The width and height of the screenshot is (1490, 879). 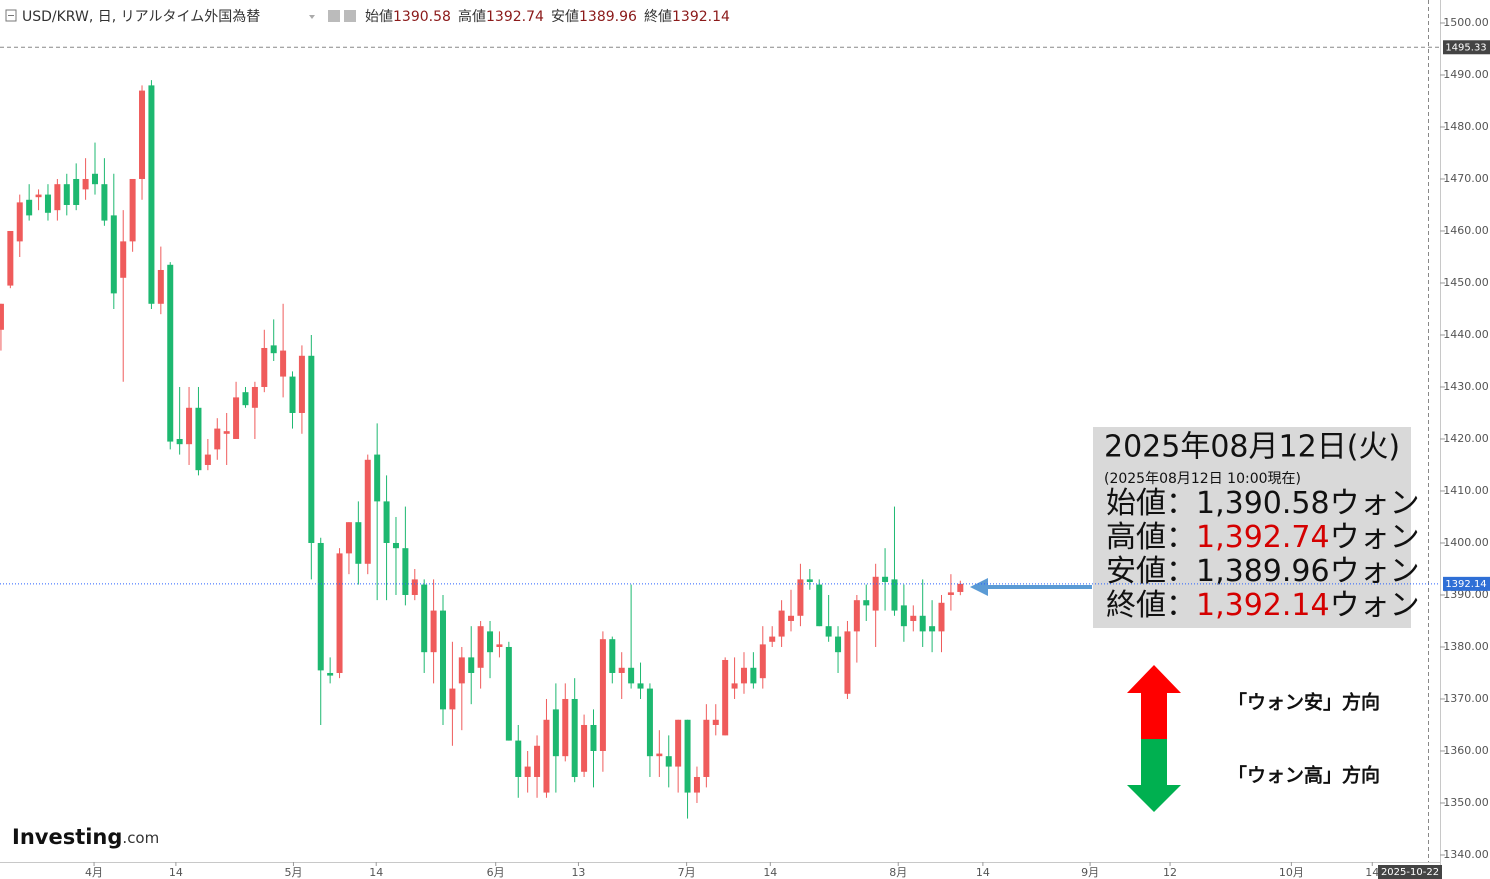 What do you see at coordinates (1170, 872) in the screenshot?
I see `x-tick-label: 12` at bounding box center [1170, 872].